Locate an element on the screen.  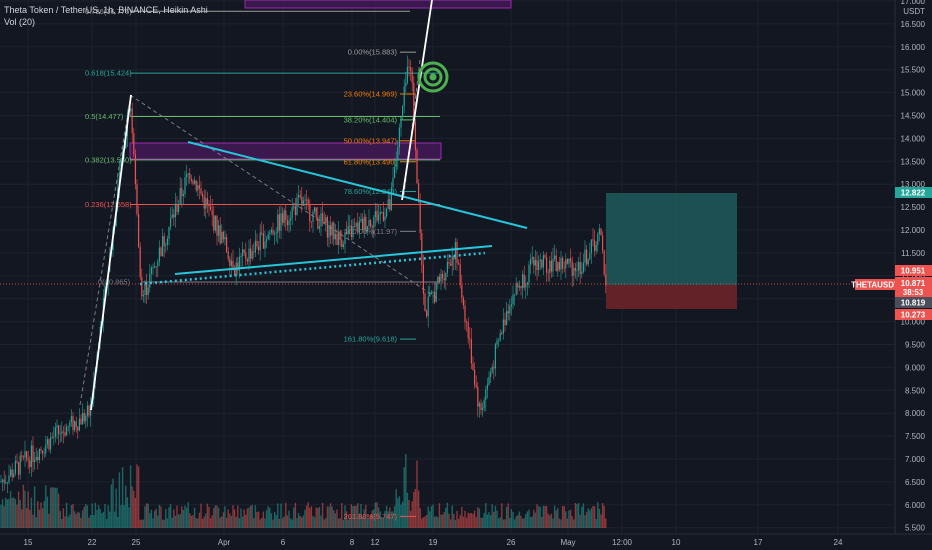
price-tick-label: 10.000 is located at coordinates (913, 322).